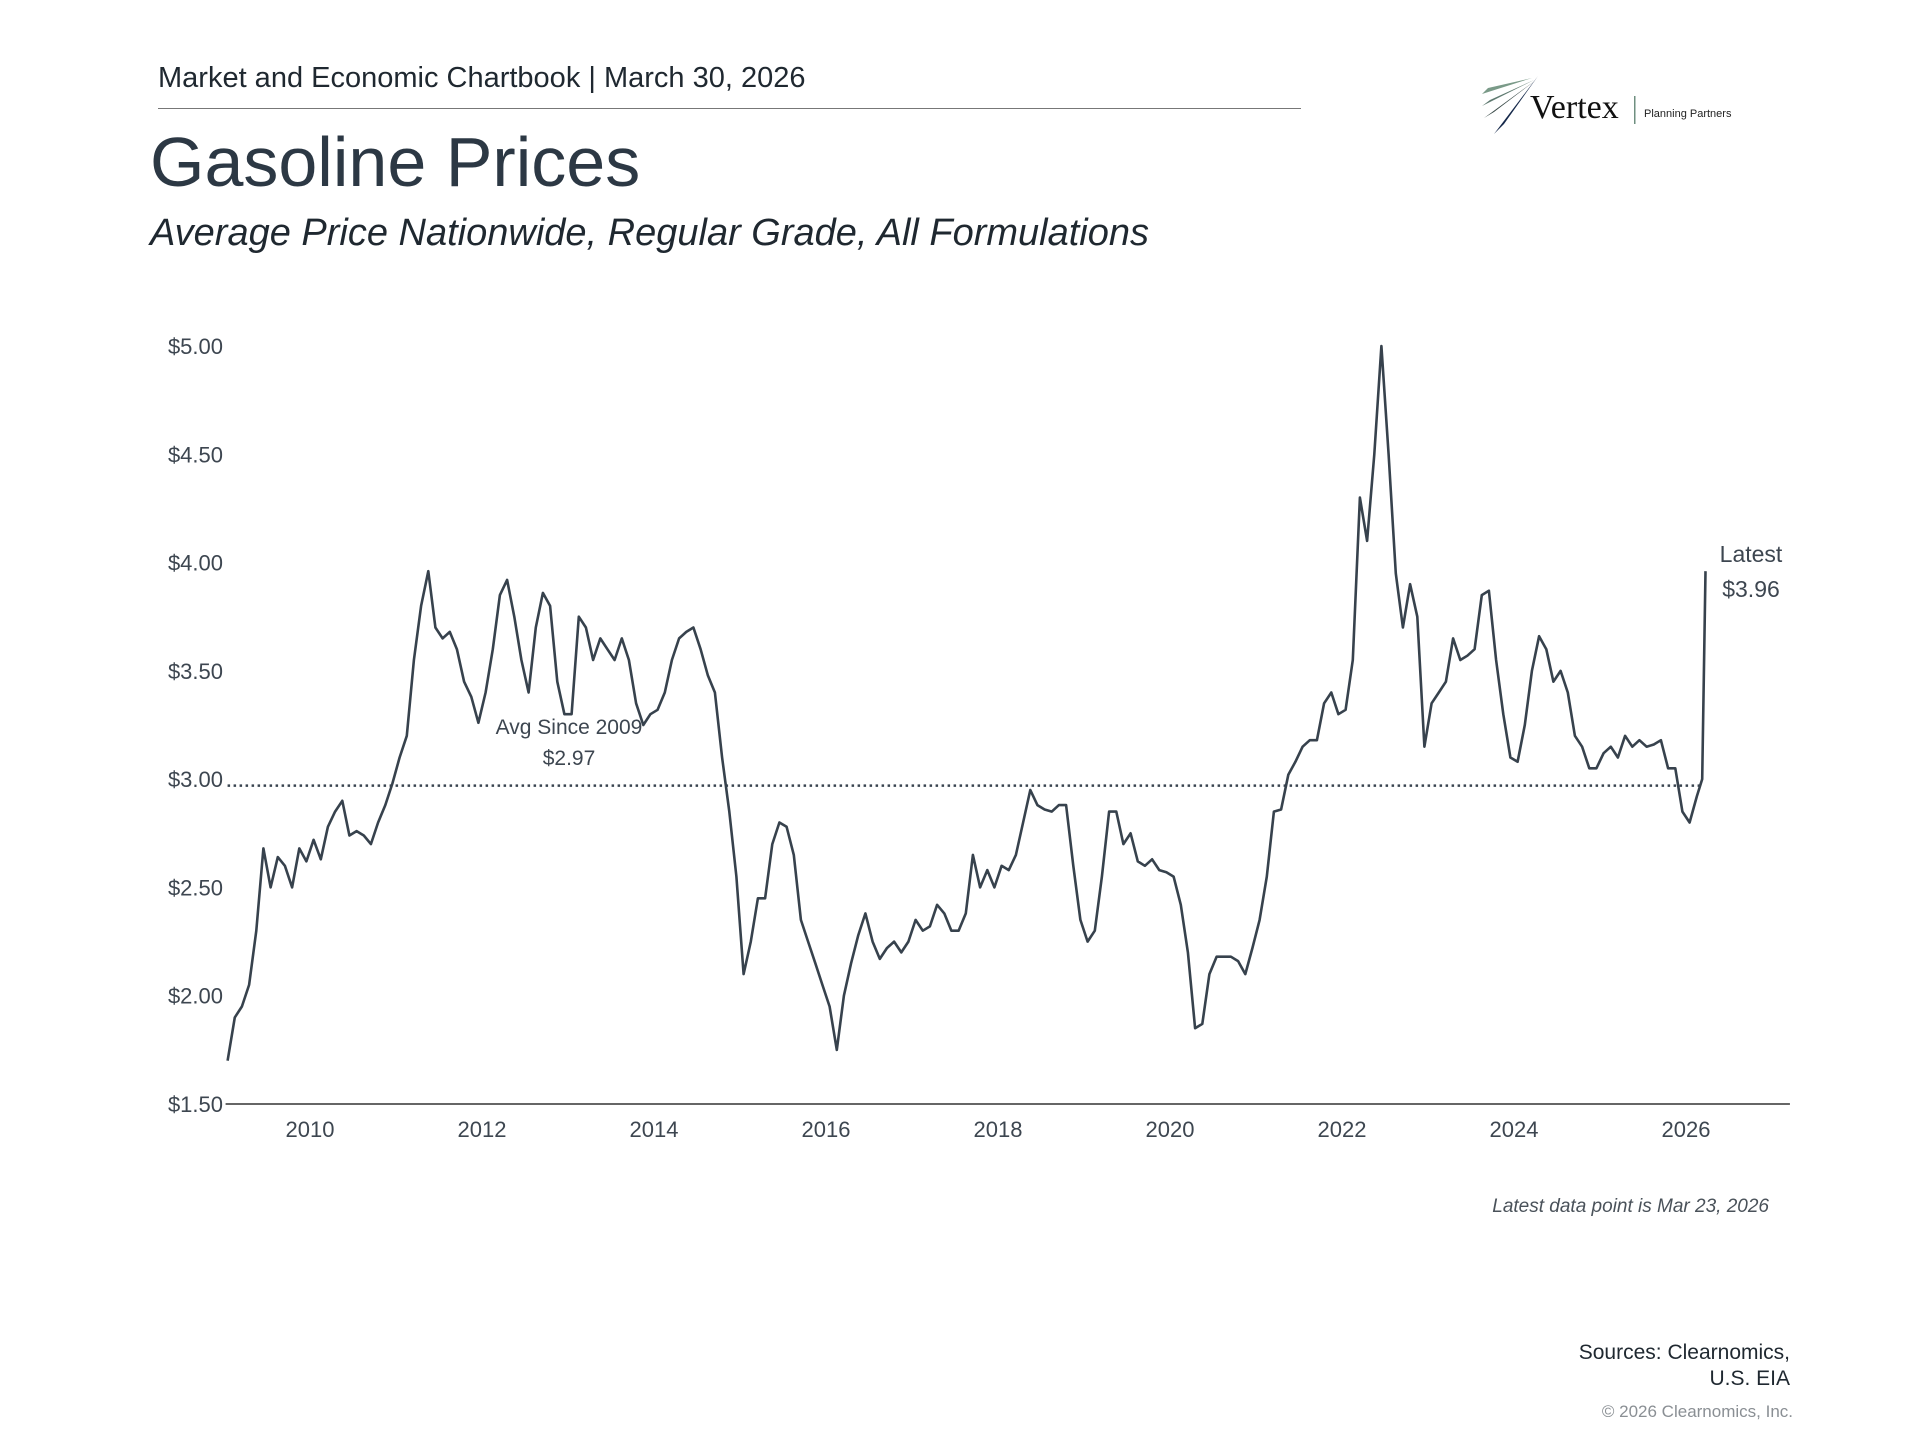  Describe the element at coordinates (482, 1129) in the screenshot. I see `x-tick-label: 2012` at that location.